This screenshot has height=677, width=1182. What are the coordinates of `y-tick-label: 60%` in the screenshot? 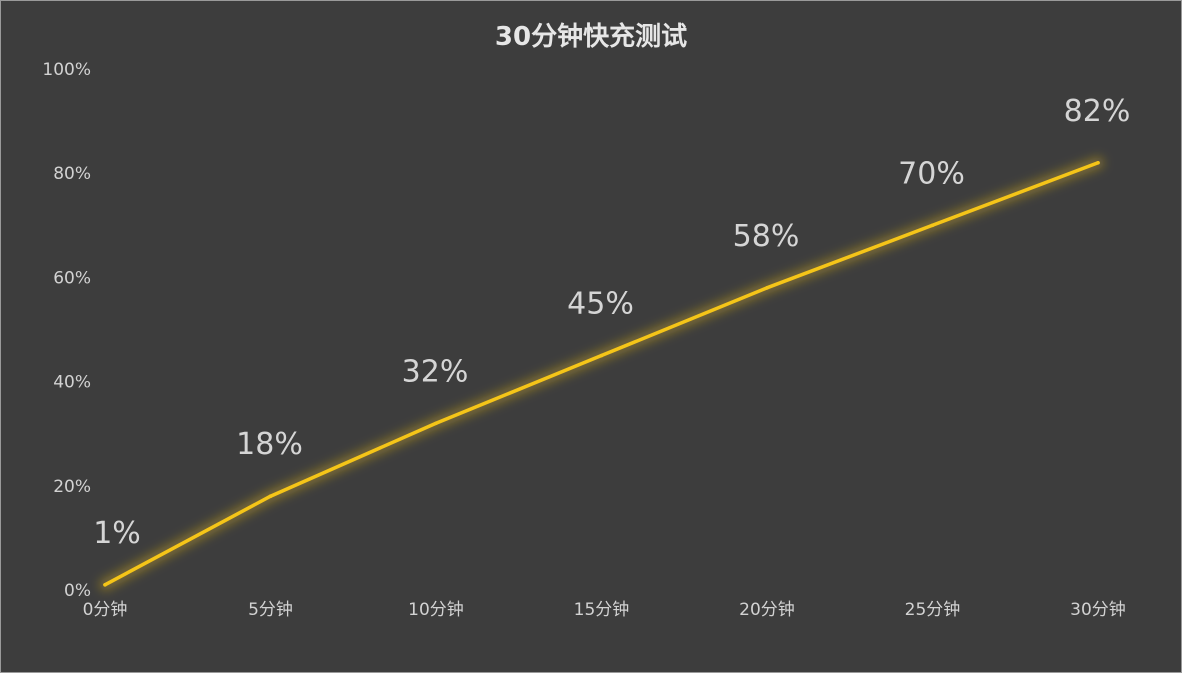 It's located at (72, 278).